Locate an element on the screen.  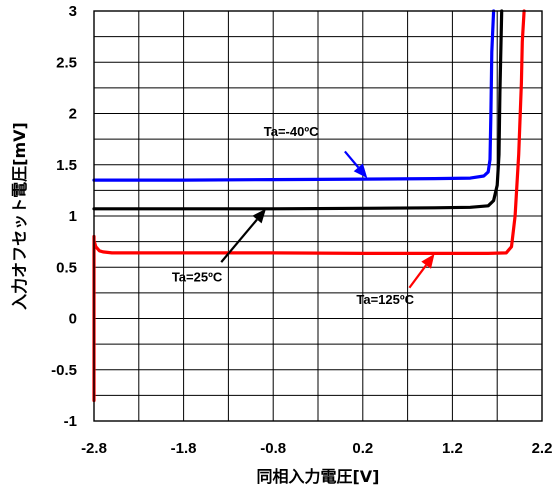
y-axis-title: 入力オフセット電圧[mV] is located at coordinates (19, 216).